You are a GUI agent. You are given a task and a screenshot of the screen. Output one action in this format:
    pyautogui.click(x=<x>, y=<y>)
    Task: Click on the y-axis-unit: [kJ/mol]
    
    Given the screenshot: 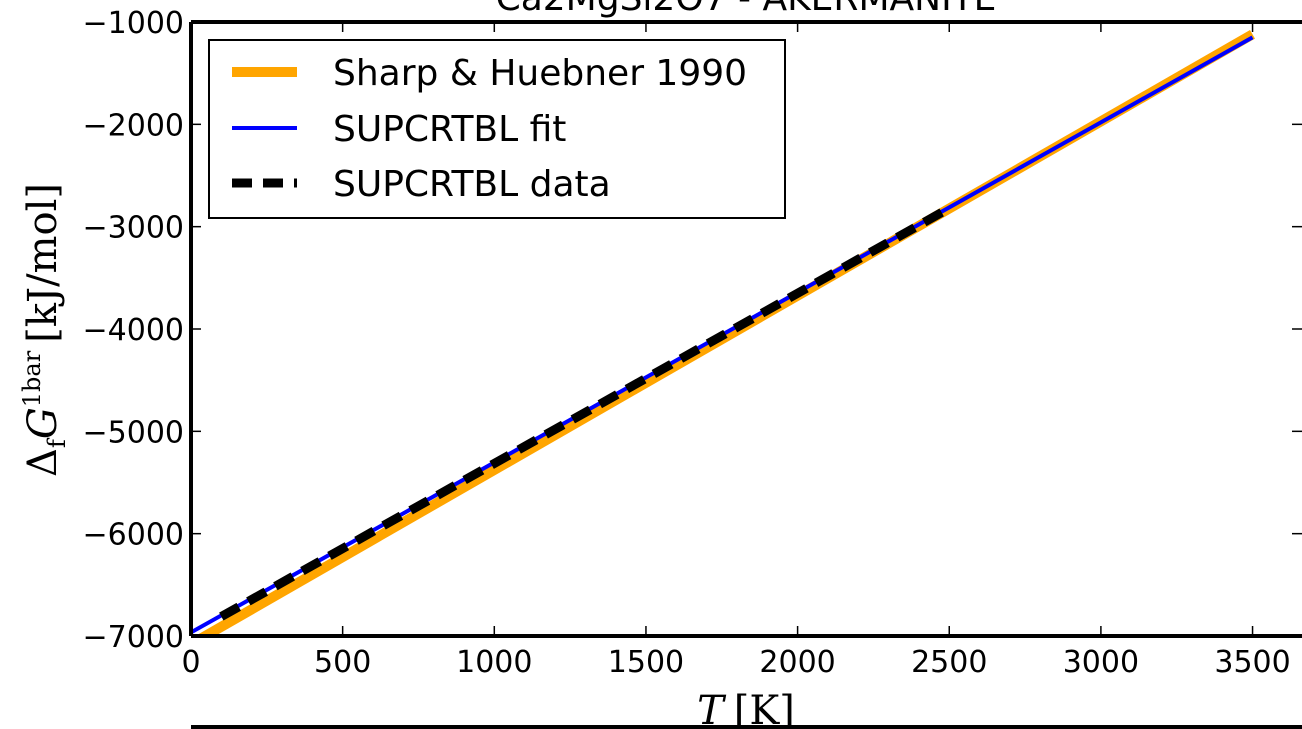 What is the action you would take?
    pyautogui.click(x=43, y=263)
    